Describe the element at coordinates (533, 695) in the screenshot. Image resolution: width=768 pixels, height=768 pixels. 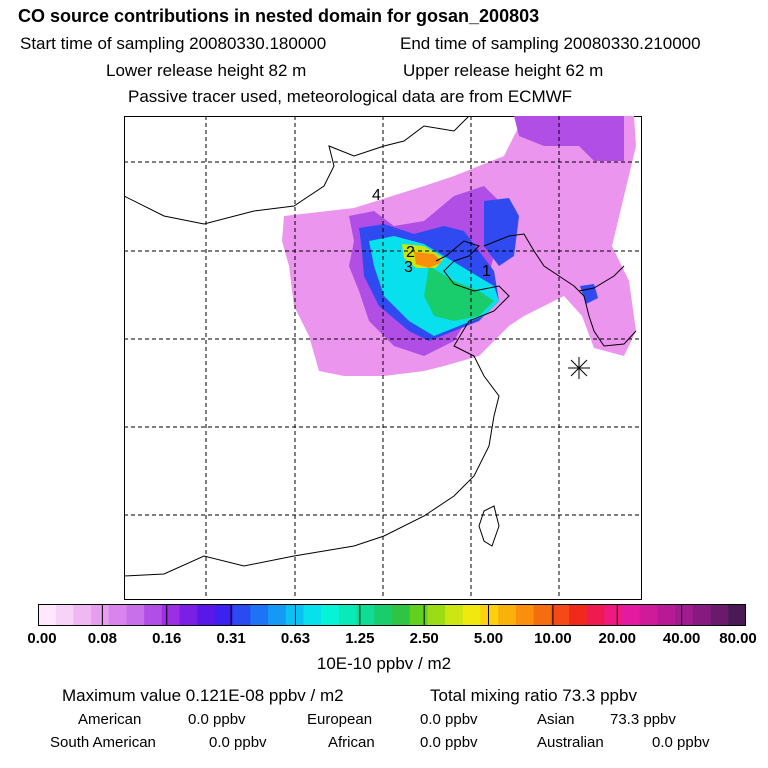
I see `total-mixing-ratio: Total mixing ratio 73.3 ppbv` at that location.